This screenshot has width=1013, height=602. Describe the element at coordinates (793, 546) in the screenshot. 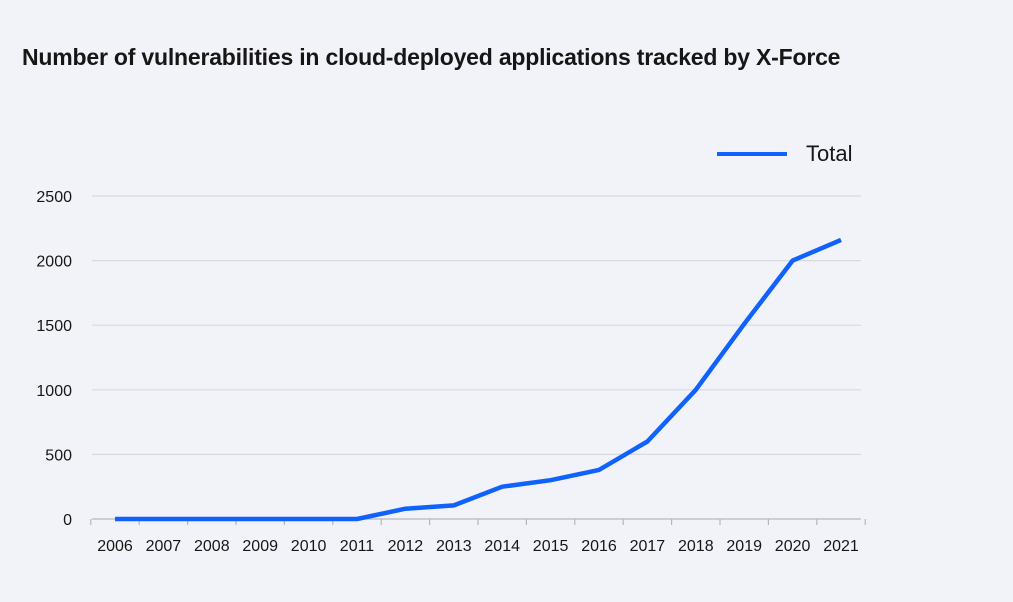

I see `x-tick-label: 2020` at that location.